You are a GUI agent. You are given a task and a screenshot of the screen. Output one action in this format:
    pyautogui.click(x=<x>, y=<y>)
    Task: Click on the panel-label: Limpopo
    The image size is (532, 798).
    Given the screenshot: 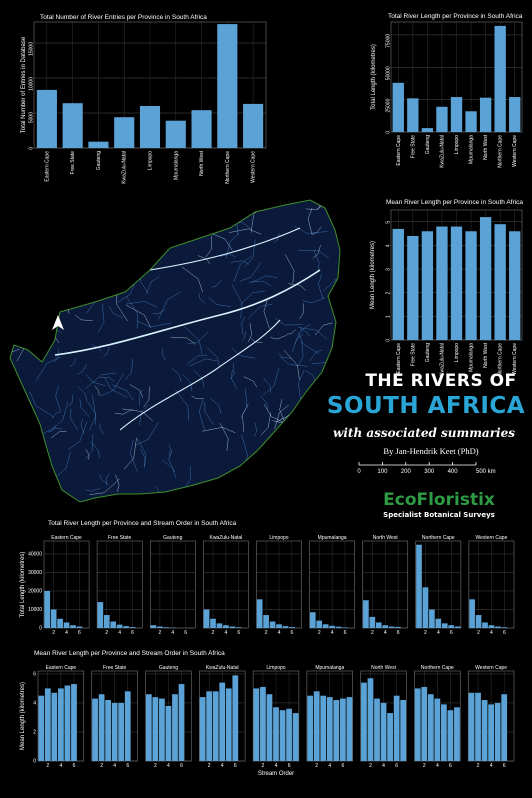 What is the action you would take?
    pyautogui.click(x=275, y=668)
    